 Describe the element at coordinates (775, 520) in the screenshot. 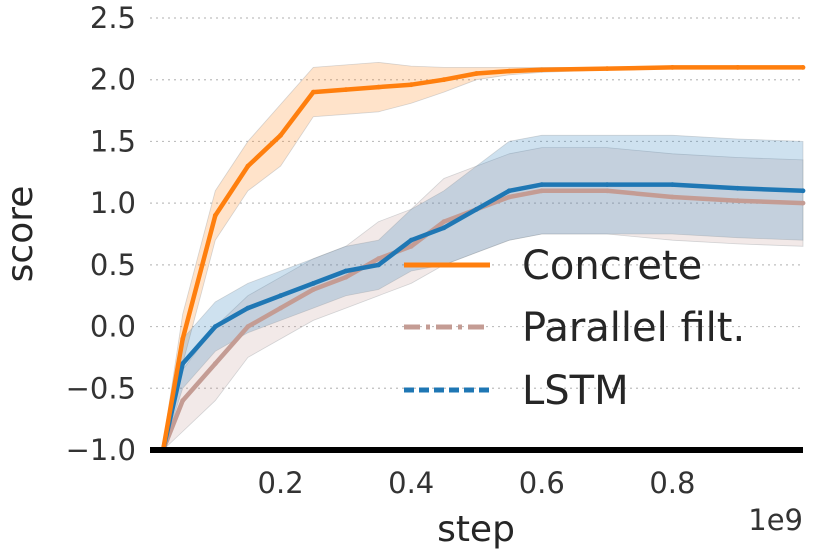

I see `x-axis-offset-label: 1e9` at that location.